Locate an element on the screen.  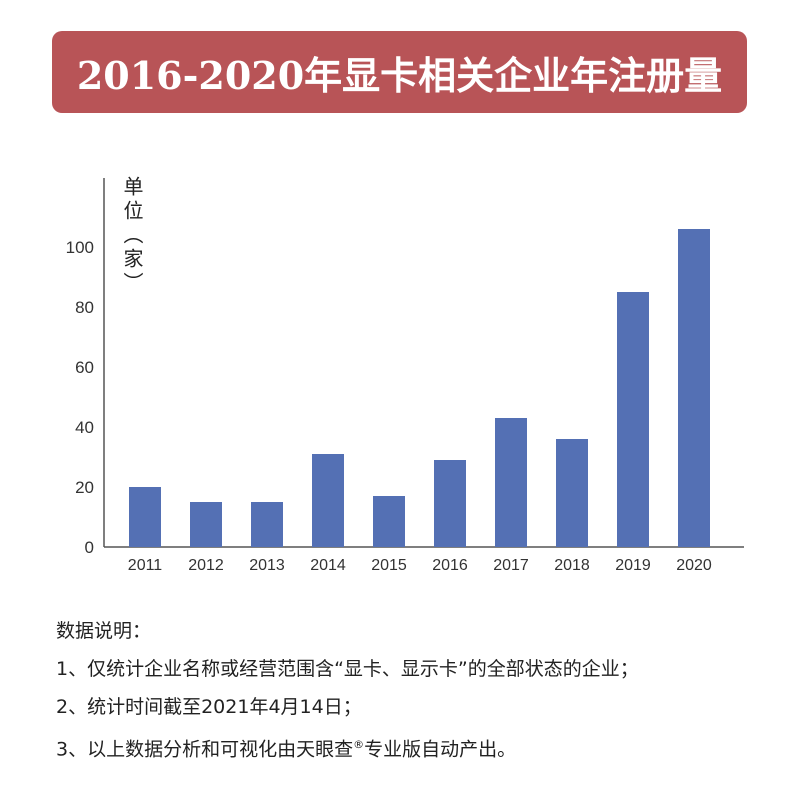
x-tick-label: 2013 is located at coordinates (267, 565).